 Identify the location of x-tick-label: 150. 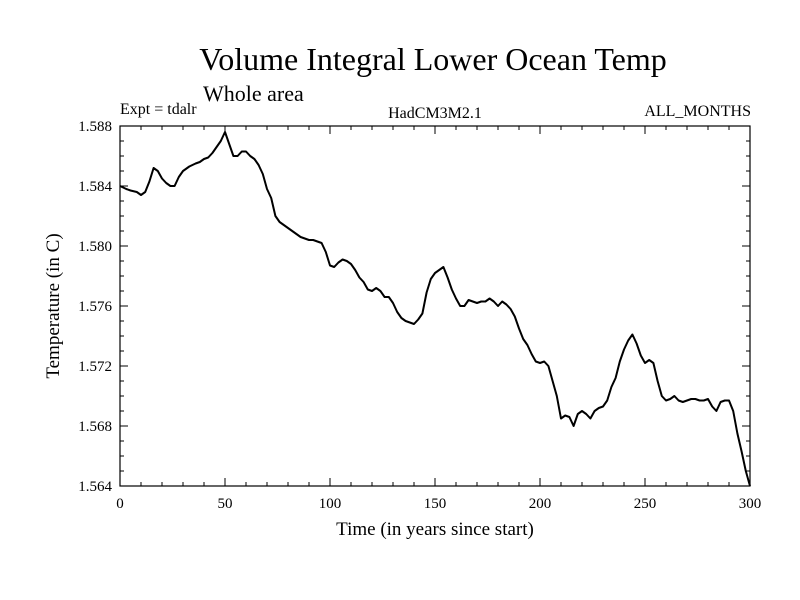
(435, 504).